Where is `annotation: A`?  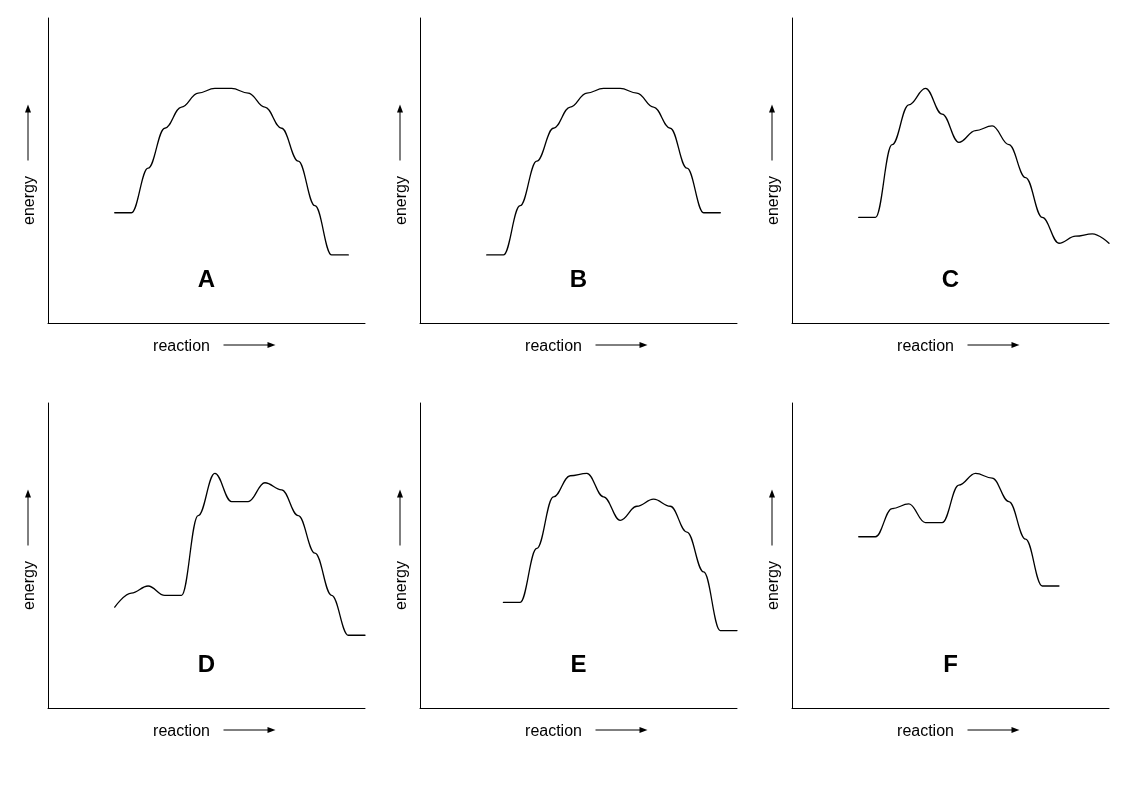 annotation: A is located at coordinates (206, 278).